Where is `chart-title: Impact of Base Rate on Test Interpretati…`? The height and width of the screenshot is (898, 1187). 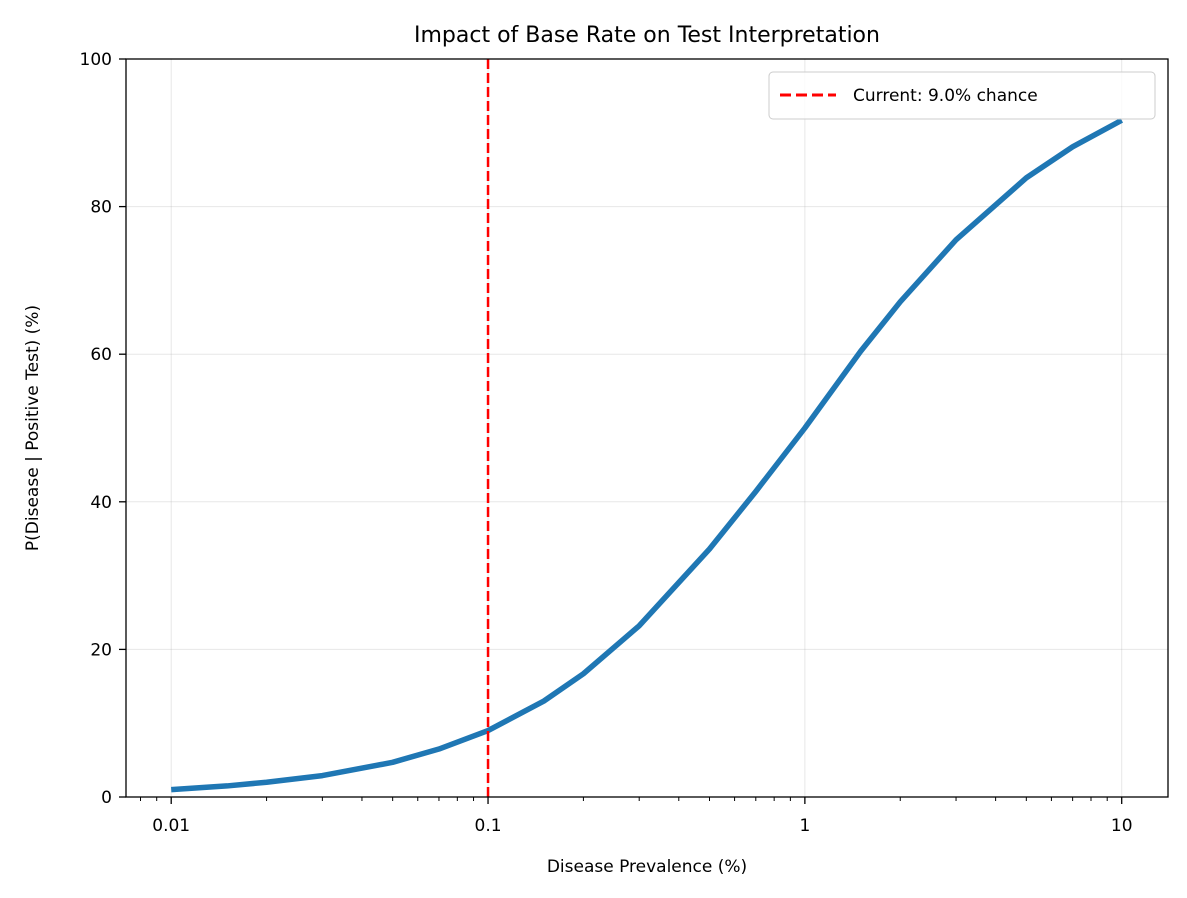
chart-title: Impact of Base Rate on Test Interpretati… is located at coordinates (647, 35).